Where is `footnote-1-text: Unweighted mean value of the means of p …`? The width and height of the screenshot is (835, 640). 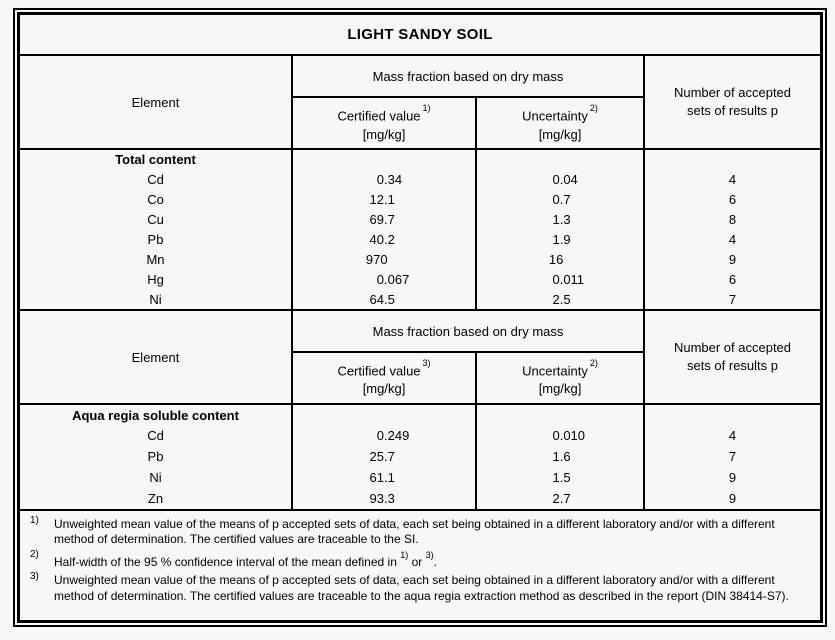 footnote-1-text: Unweighted mean value of the means of p … is located at coordinates (421, 532).